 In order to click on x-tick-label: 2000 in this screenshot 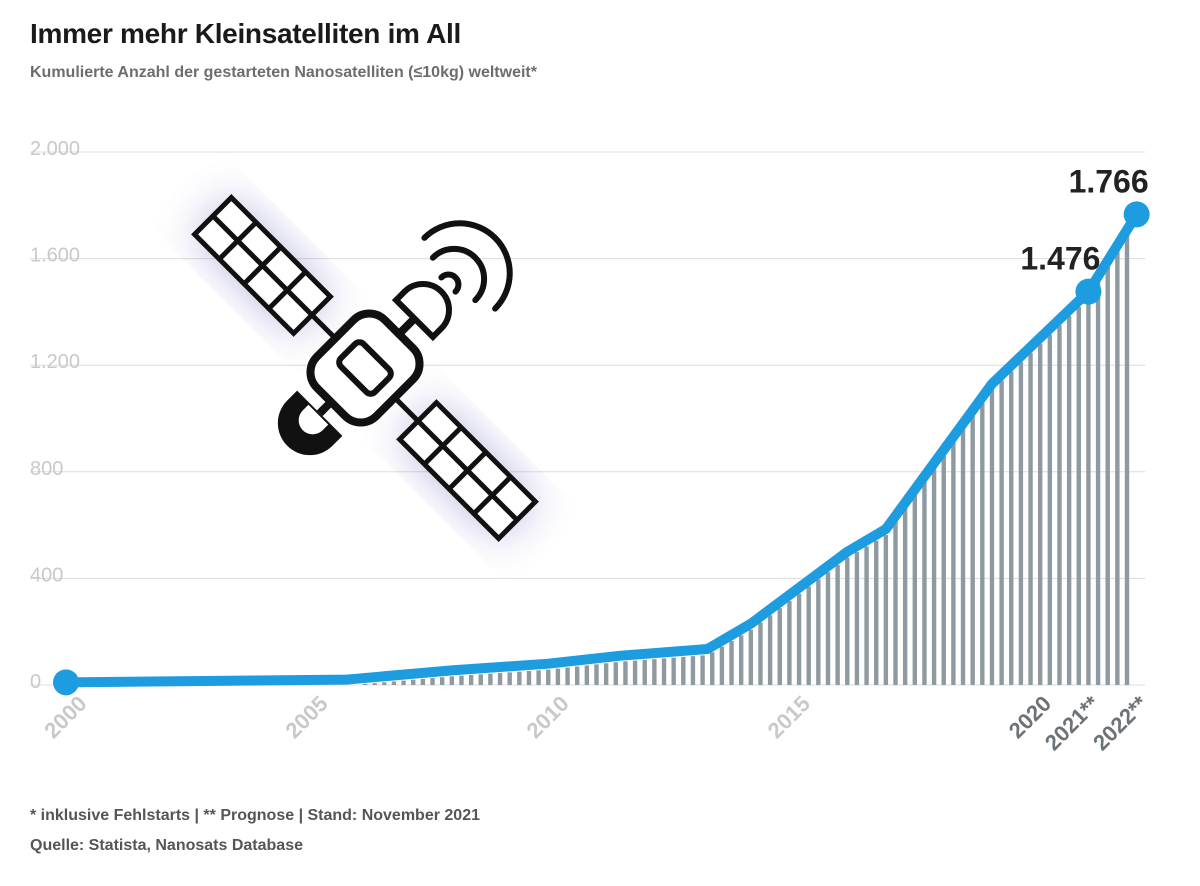, I will do `click(65, 717)`.